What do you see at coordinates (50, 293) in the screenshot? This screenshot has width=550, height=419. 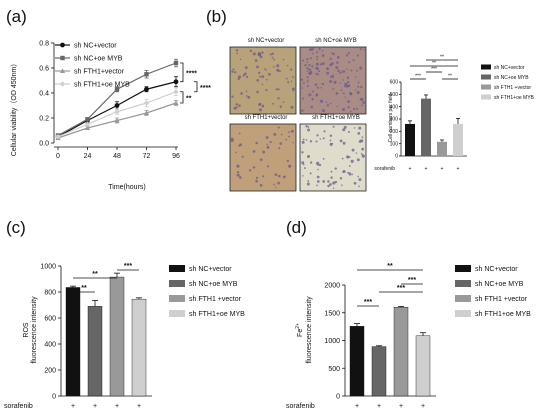 I see `panel-c-ytick-label: 800` at bounding box center [50, 293].